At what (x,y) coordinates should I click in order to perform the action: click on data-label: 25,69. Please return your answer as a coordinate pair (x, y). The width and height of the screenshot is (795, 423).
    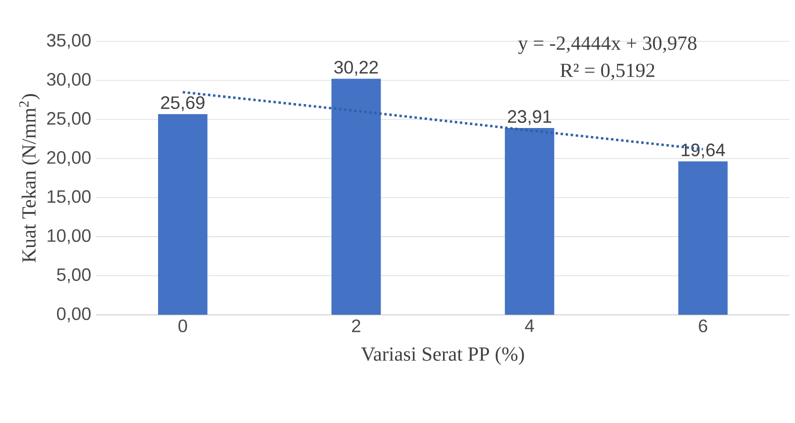
    Looking at the image, I should click on (182, 104).